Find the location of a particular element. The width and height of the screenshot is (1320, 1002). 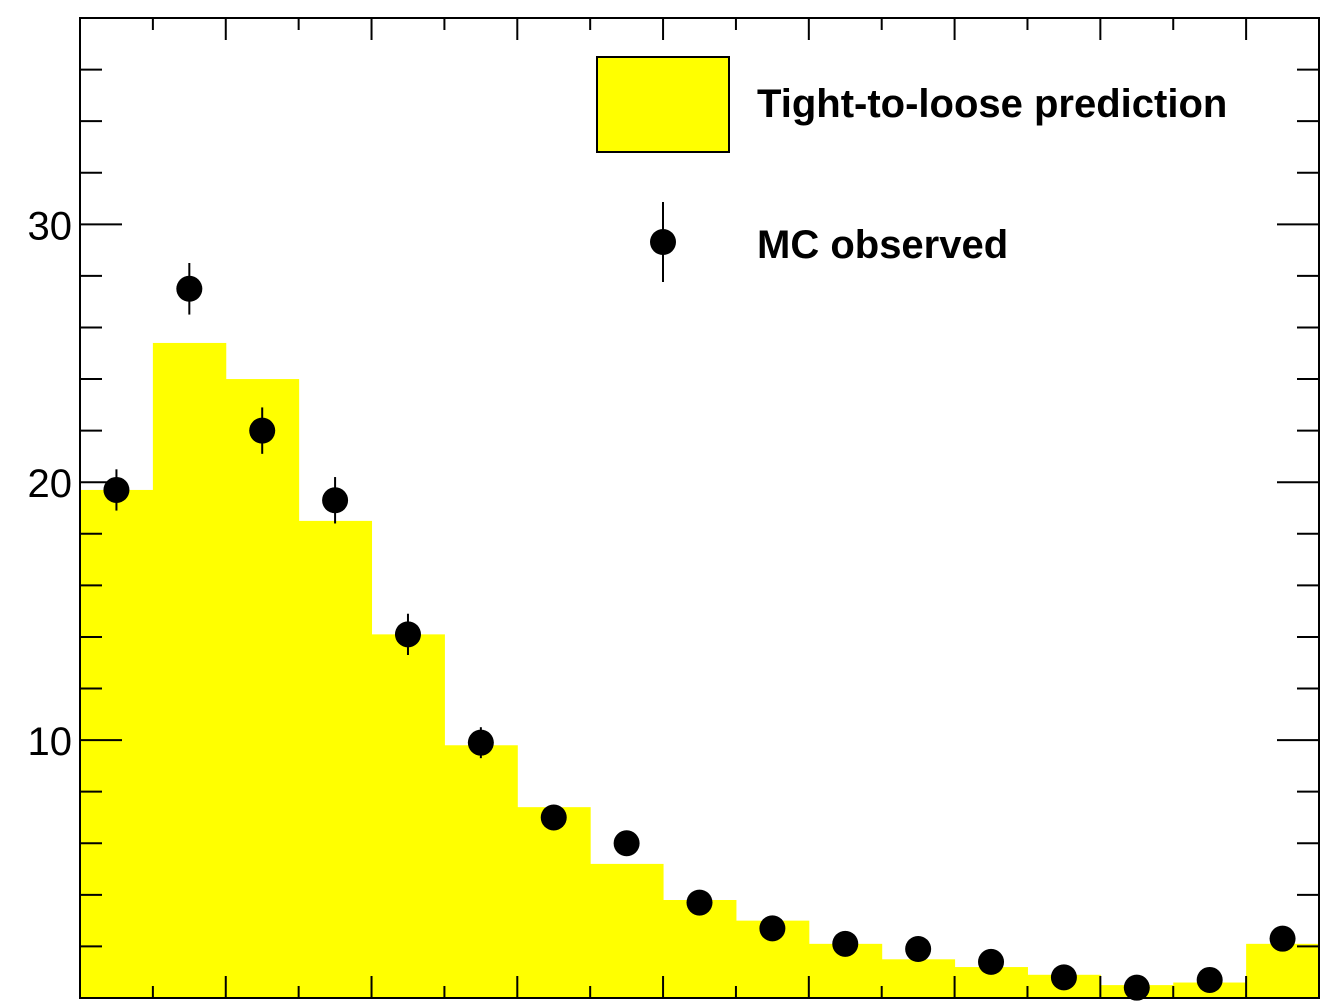

legend: Tight-to-loose prediction MC observed is located at coordinates (911, 169).